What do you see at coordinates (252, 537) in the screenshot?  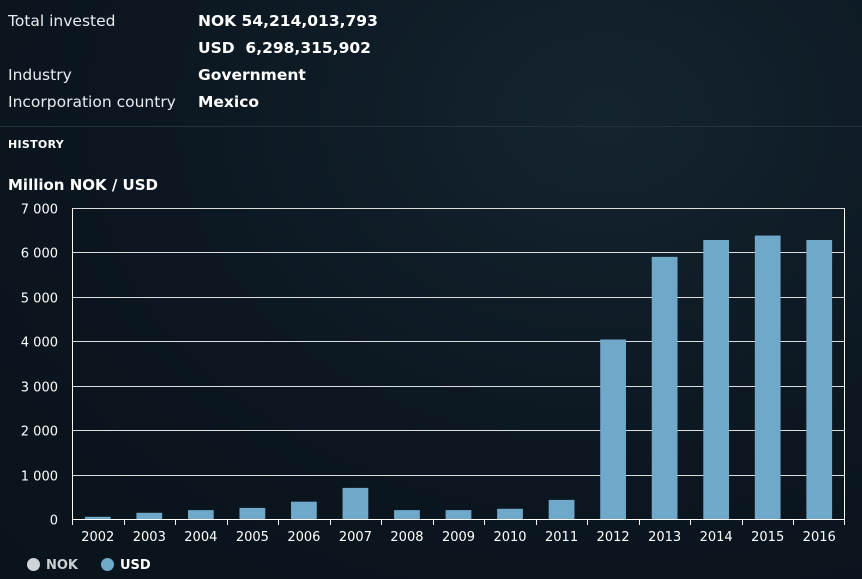 I see `x-tick-label-2005: 2005` at bounding box center [252, 537].